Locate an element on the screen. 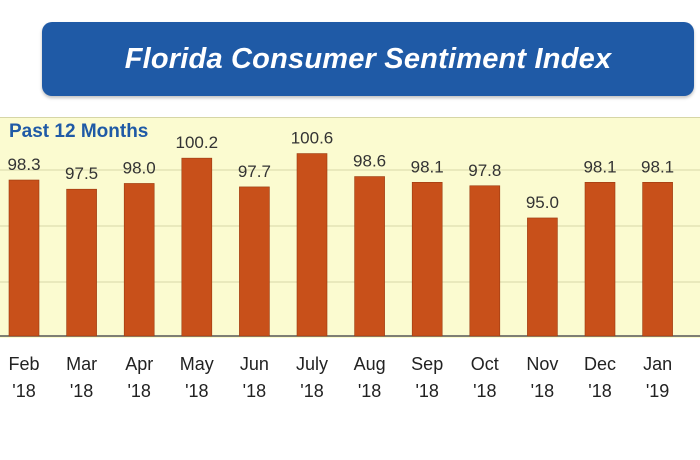 The height and width of the screenshot is (460, 700). chart-title: Florida Consumer Sentiment Index is located at coordinates (368, 58).